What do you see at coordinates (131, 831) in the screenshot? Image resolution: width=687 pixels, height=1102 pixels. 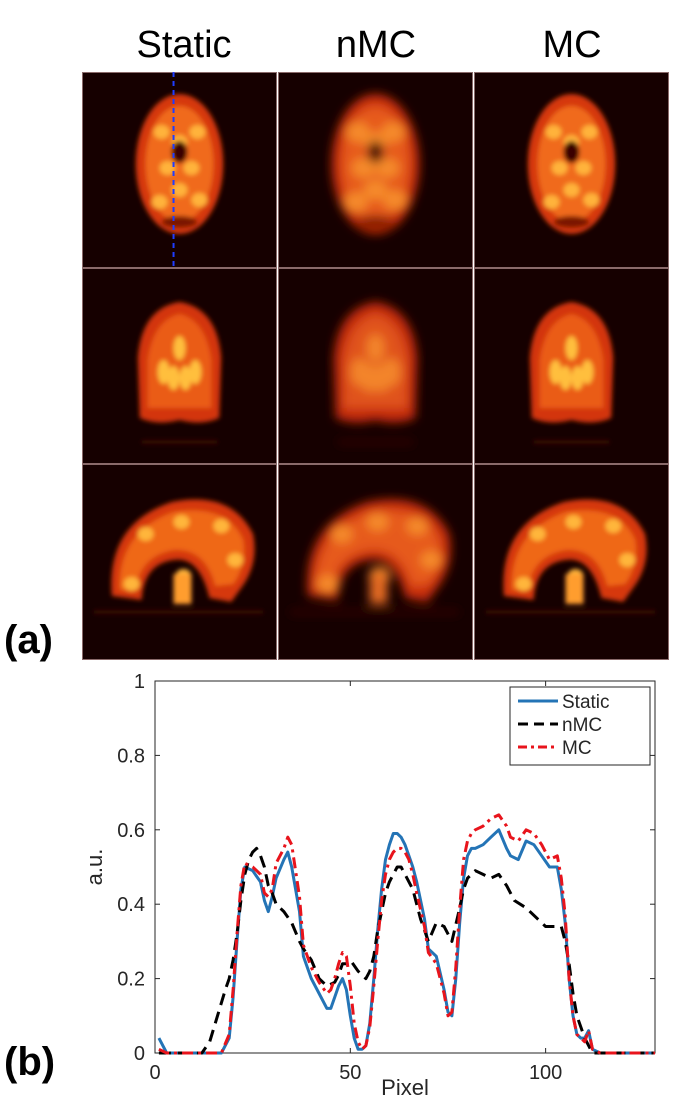 I see `y-tick-label: 0.6` at bounding box center [131, 831].